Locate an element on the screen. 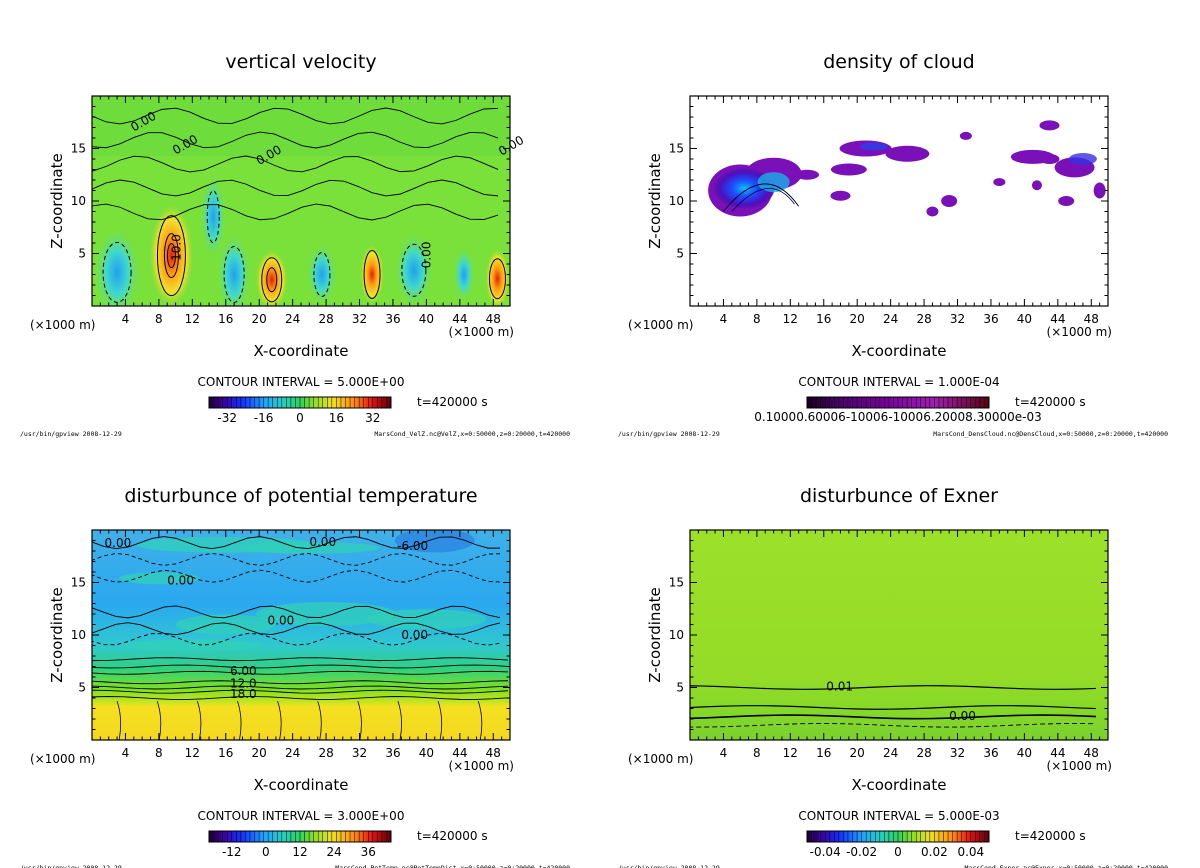 The image size is (1200, 868). colorbar-tick-label: -32 is located at coordinates (227, 418).